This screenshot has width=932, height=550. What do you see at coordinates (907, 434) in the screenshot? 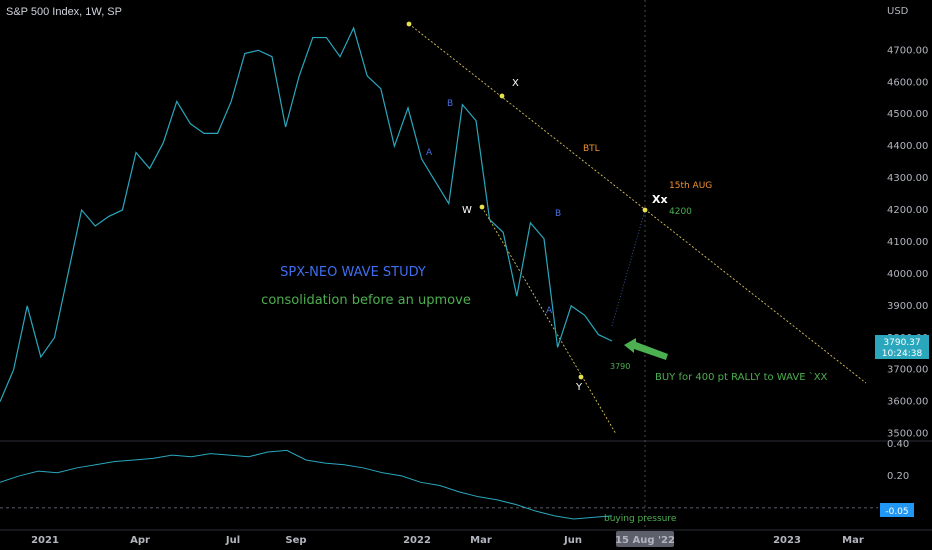
I see `y-tick-label: 3500.00` at bounding box center [907, 434].